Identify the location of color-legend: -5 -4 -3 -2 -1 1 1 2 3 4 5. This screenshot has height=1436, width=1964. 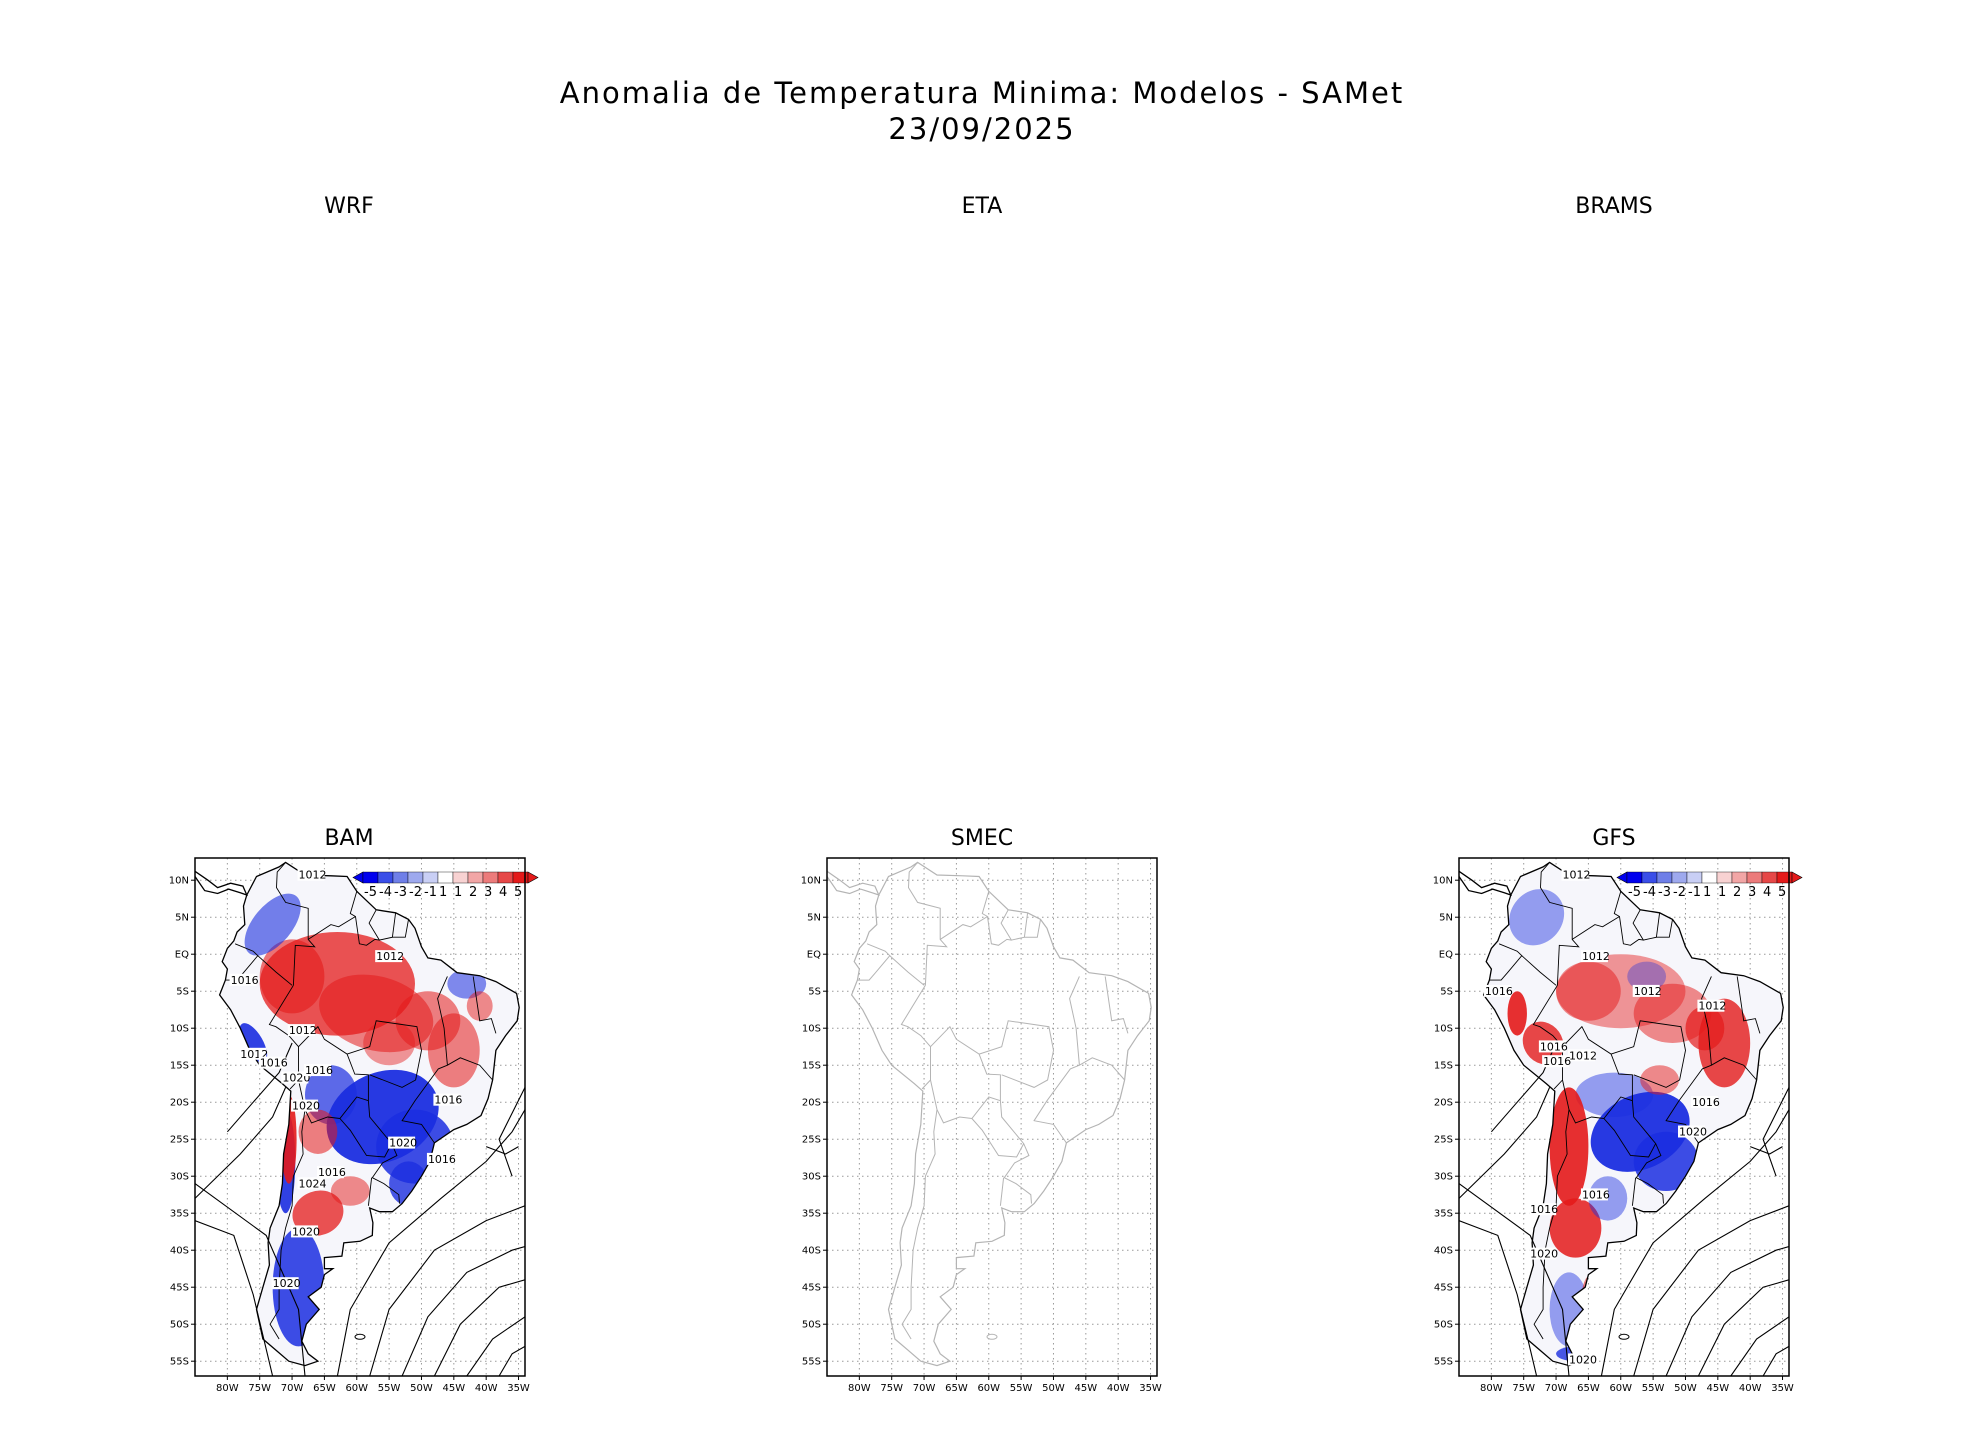
(1709, 885).